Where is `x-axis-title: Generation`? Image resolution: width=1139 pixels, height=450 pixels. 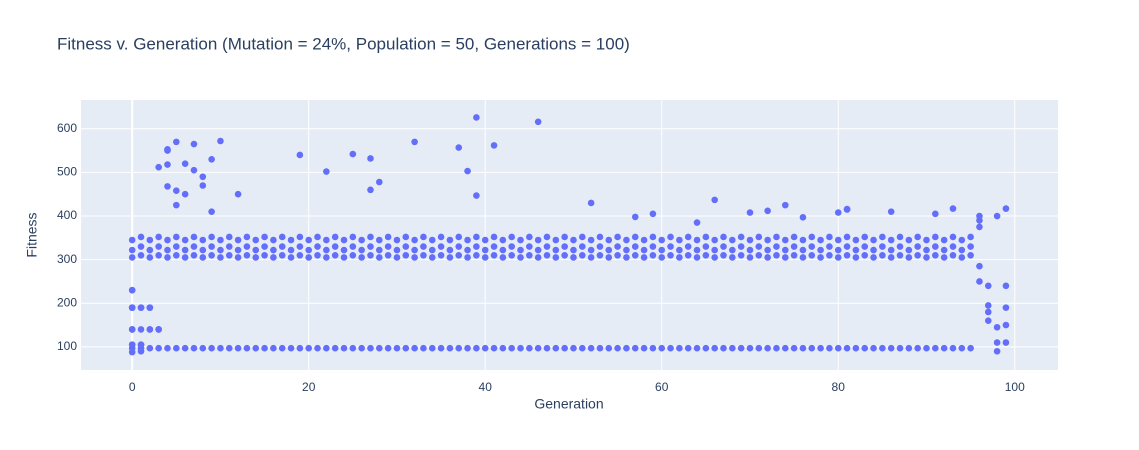 x-axis-title: Generation is located at coordinates (568, 404).